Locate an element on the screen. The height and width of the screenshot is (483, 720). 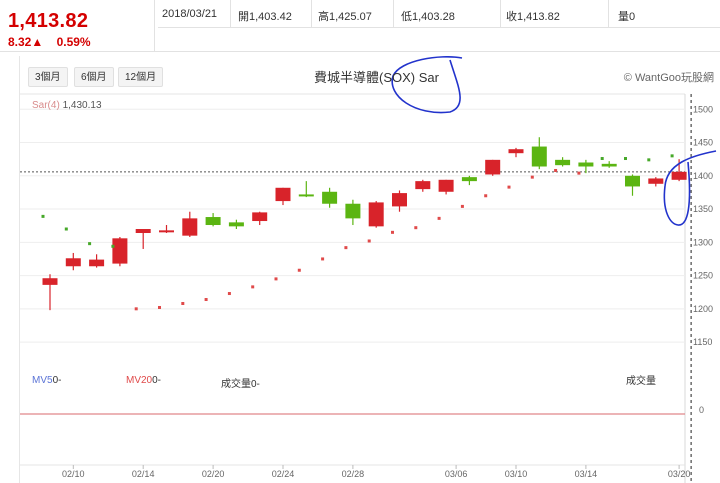
x-tick-label: 03/10 is located at coordinates (516, 474).